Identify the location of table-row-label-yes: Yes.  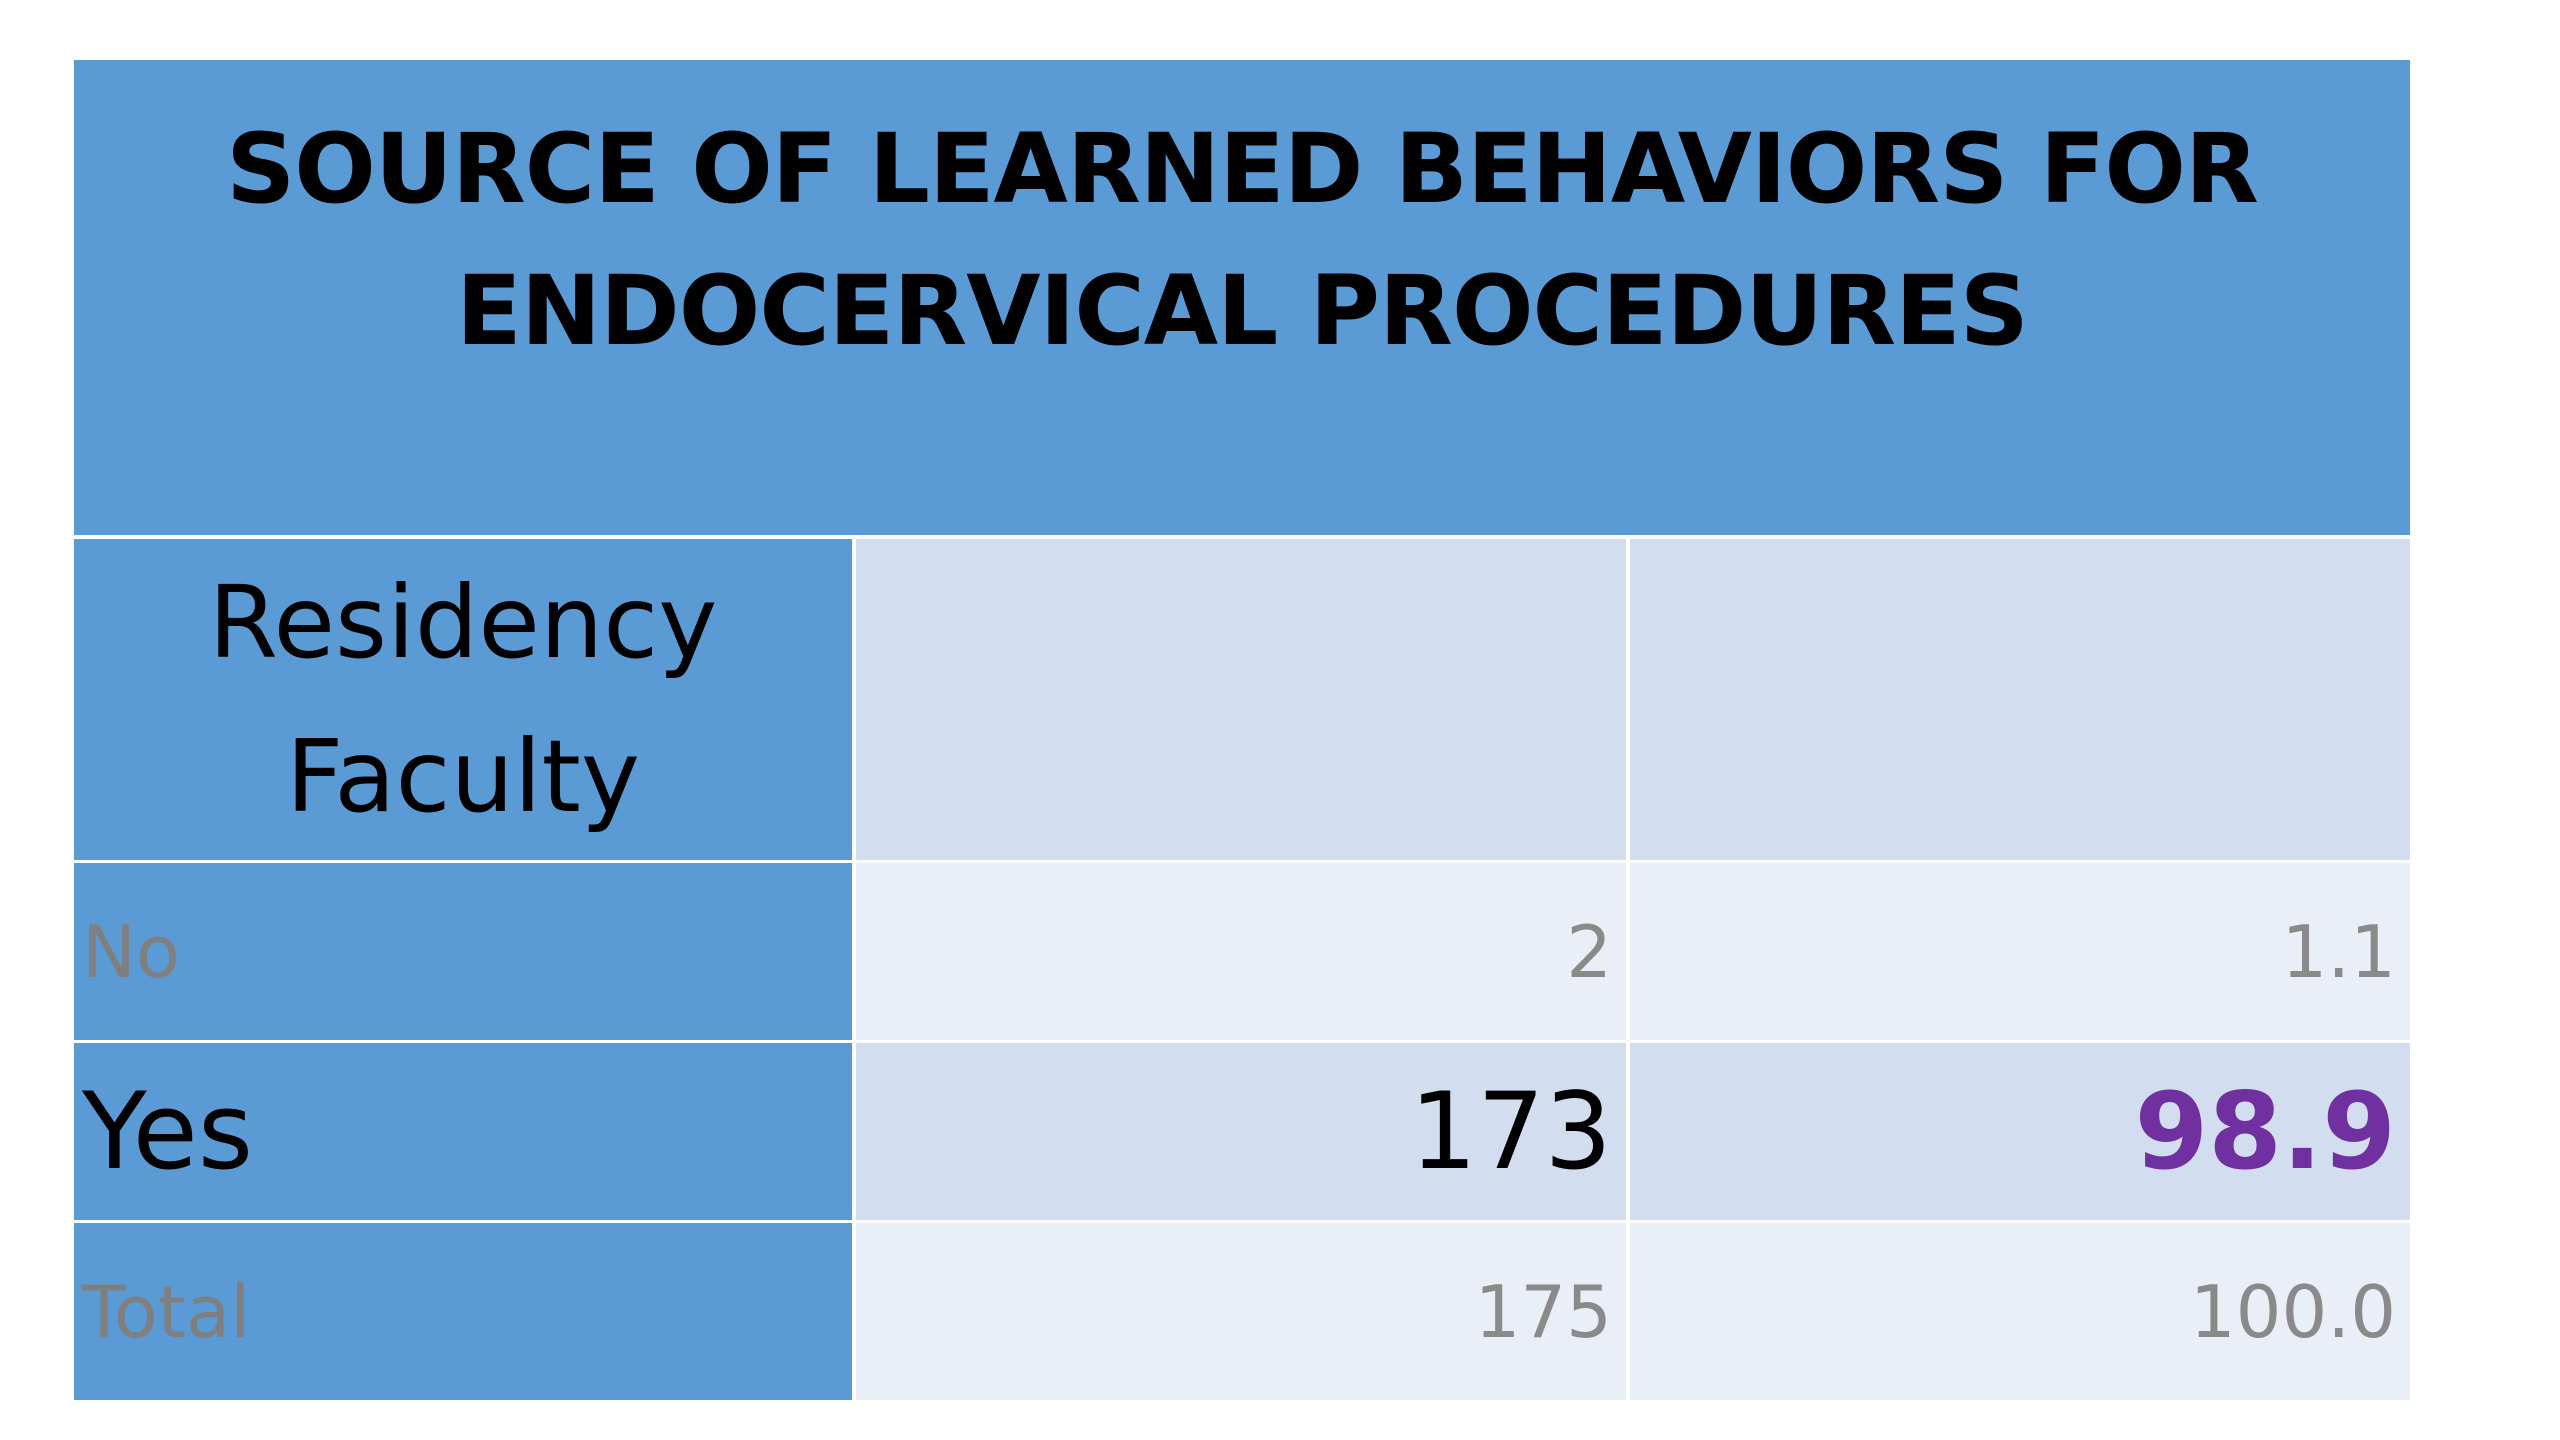
(463, 1130).